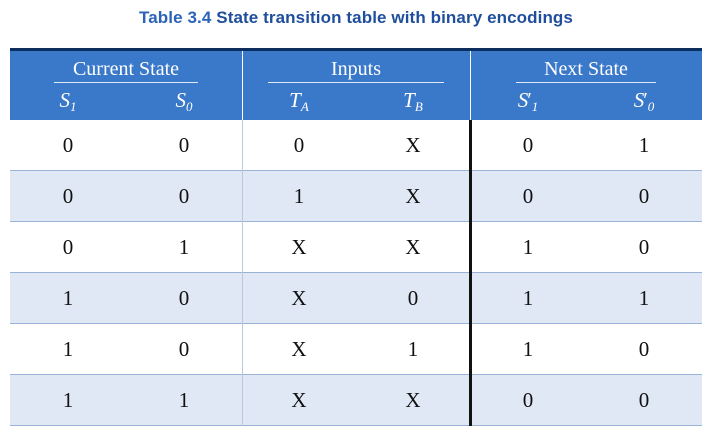 This screenshot has height=432, width=712. What do you see at coordinates (356, 400) in the screenshot?
I see `table-row: 1 1 X X 0 0` at bounding box center [356, 400].